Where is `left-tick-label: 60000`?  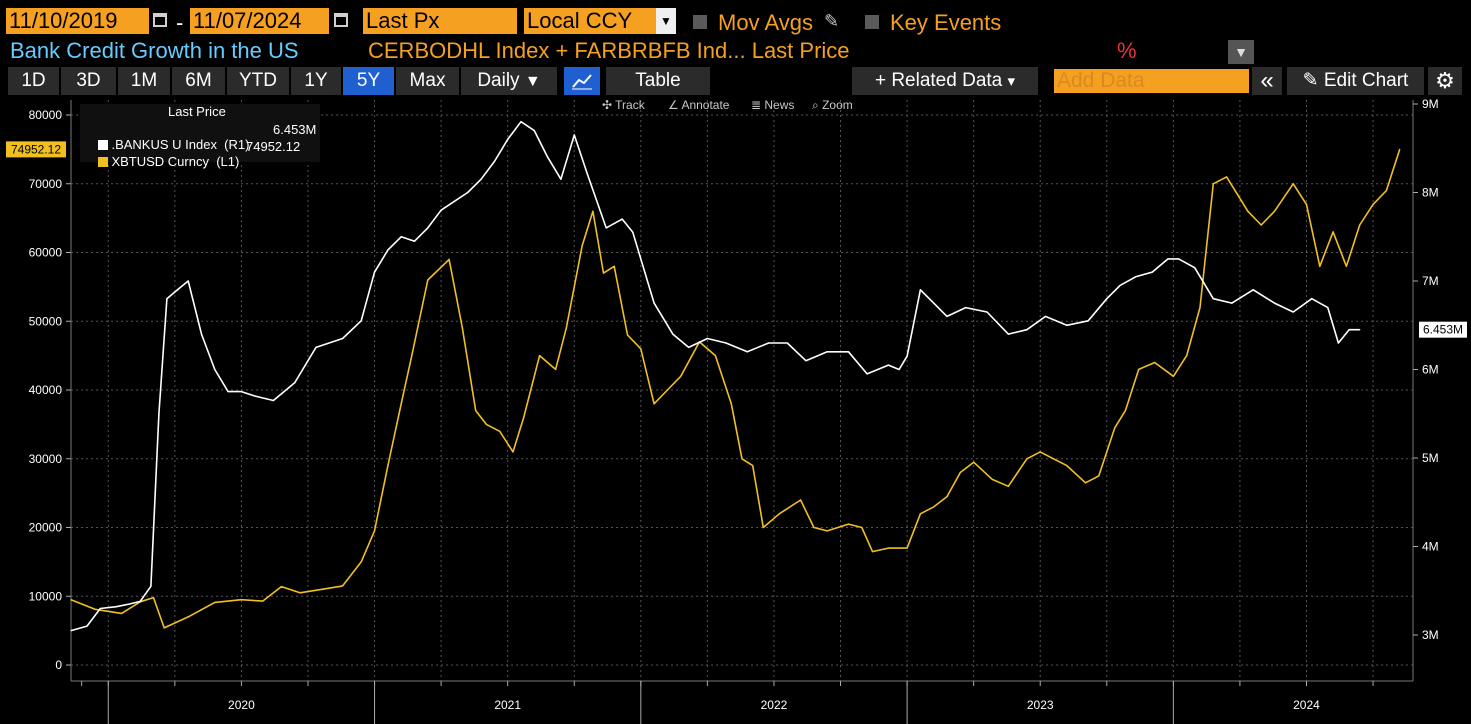 left-tick-label: 60000 is located at coordinates (46, 253).